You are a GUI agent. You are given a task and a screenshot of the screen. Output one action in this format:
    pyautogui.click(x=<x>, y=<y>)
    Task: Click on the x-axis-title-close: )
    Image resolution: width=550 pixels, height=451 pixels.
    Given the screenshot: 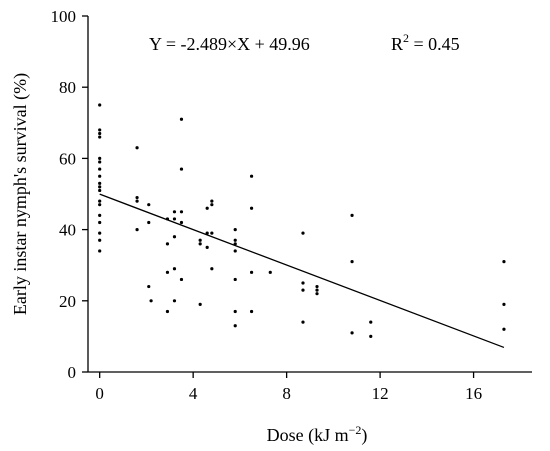 What is the action you would take?
    pyautogui.click(x=364, y=435)
    